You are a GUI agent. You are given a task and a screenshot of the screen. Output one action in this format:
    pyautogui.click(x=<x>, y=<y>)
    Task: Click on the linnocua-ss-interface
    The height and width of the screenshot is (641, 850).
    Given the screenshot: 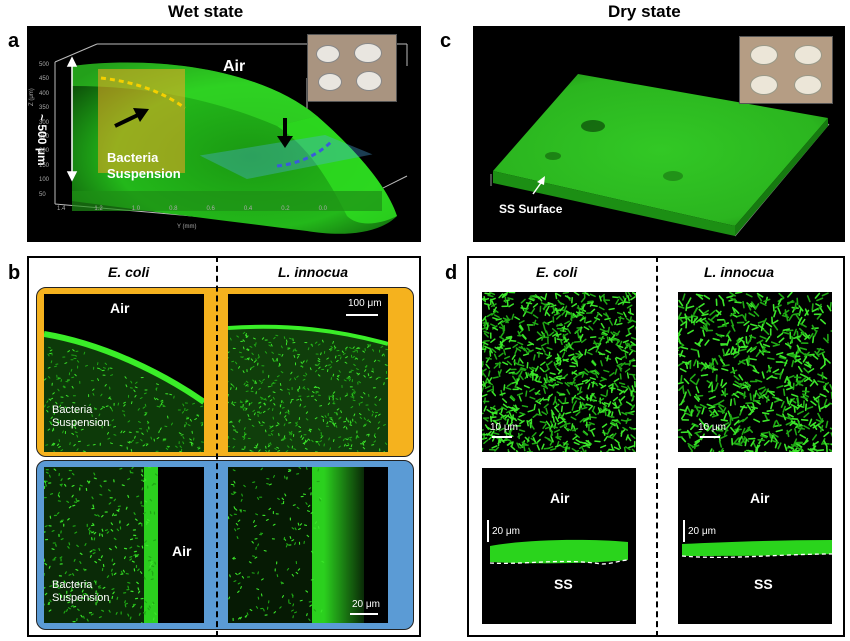 What is the action you would take?
    pyautogui.click(x=756, y=556)
    